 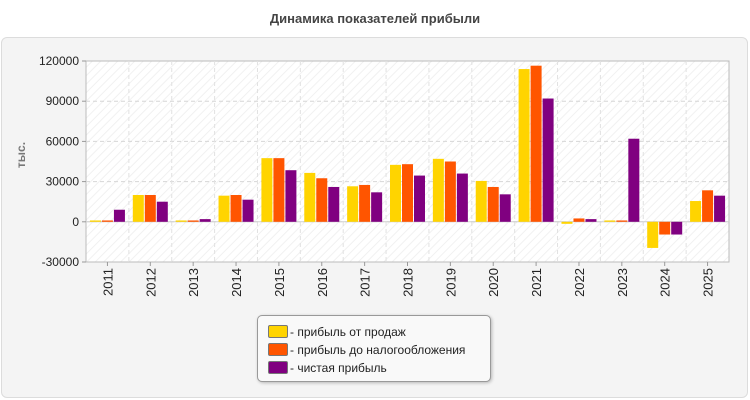 I want to click on legend-item-pretax-profit: - прибыль до налогообложения, so click(x=366, y=350).